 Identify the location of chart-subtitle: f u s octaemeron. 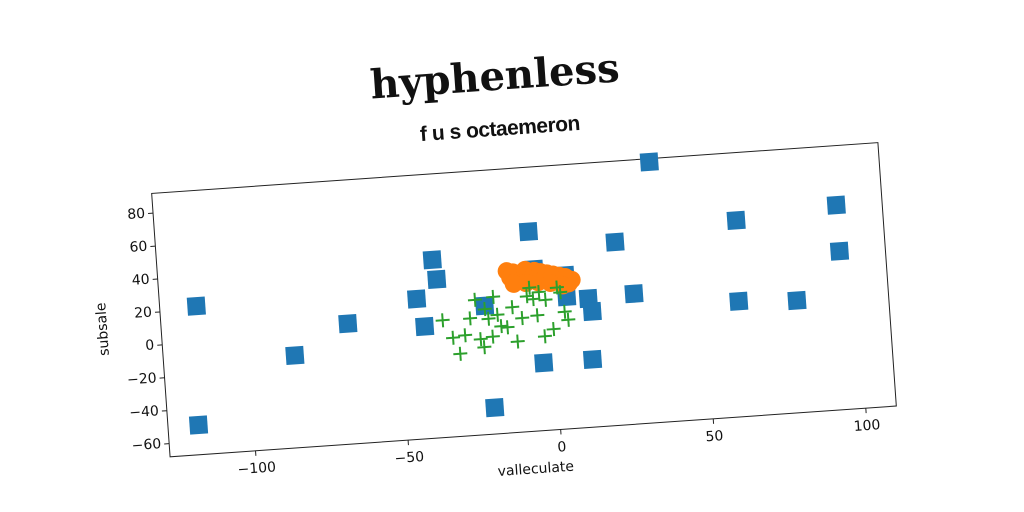
(499, 129).